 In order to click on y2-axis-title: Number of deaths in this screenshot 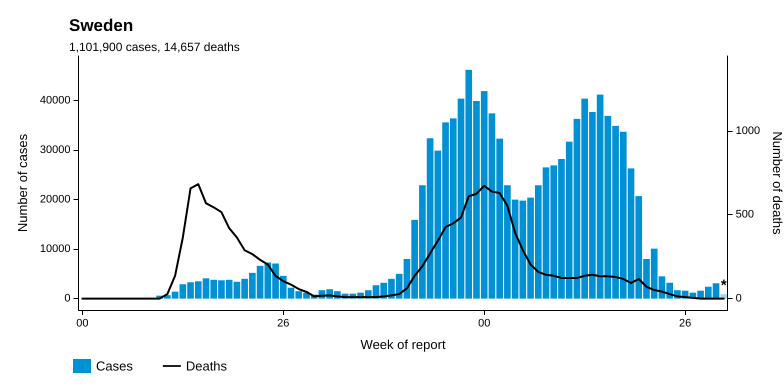, I will do `click(777, 183)`.